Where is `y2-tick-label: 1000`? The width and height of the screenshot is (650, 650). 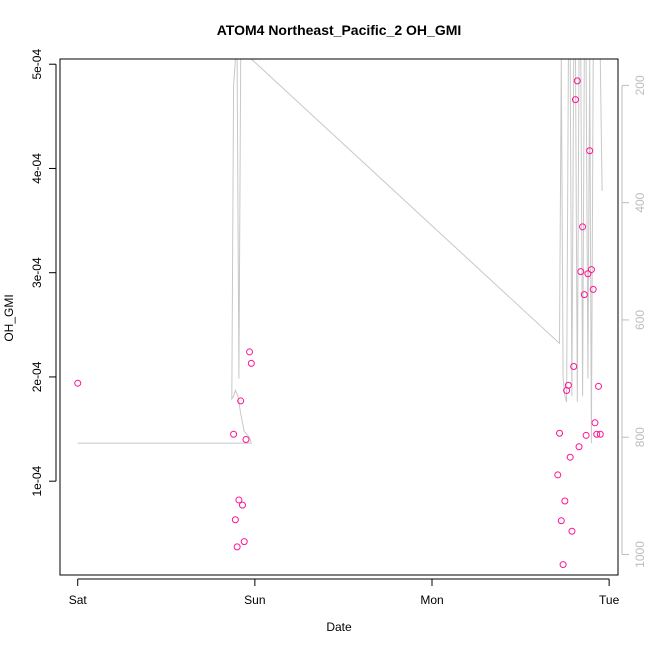 y2-tick-label: 1000 is located at coordinates (640, 554).